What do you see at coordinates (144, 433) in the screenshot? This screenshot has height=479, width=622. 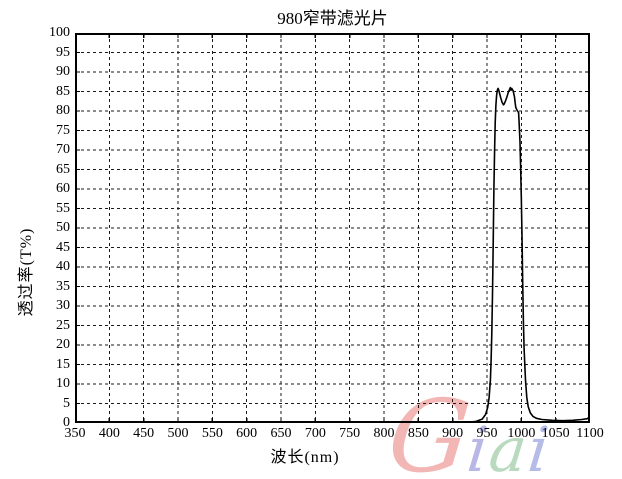 I see `x-tick-label: 450` at bounding box center [144, 433].